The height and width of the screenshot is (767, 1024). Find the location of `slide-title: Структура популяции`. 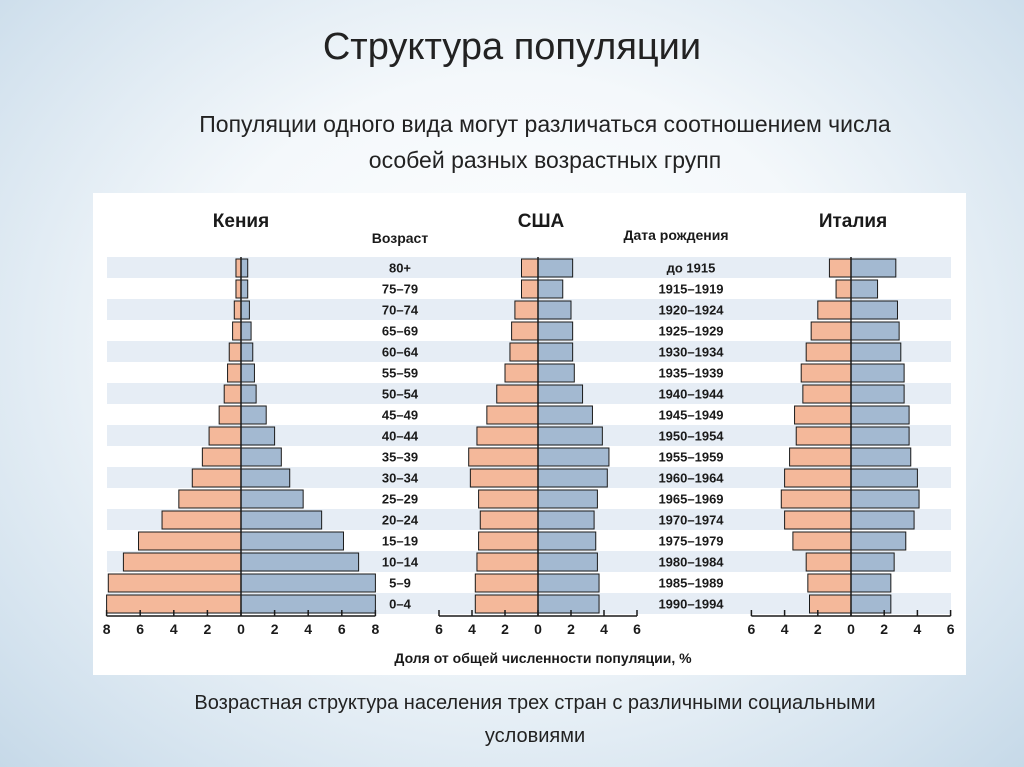

slide-title: Структура популяции is located at coordinates (512, 47).